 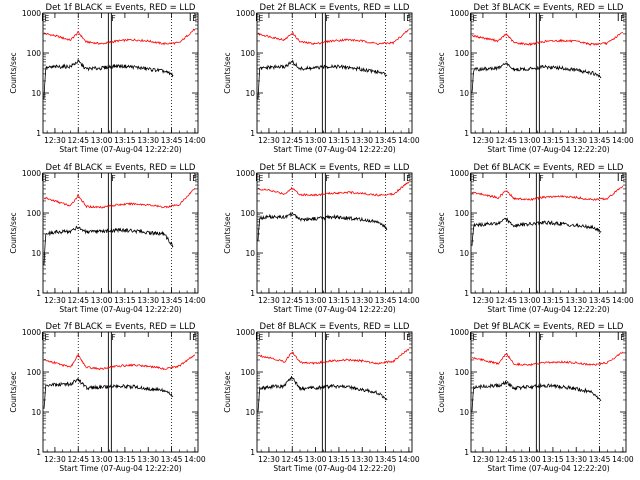 What do you see at coordinates (121, 168) in the screenshot?
I see `panel-title: Det 4f BLACK = Events, RED = LLD` at bounding box center [121, 168].